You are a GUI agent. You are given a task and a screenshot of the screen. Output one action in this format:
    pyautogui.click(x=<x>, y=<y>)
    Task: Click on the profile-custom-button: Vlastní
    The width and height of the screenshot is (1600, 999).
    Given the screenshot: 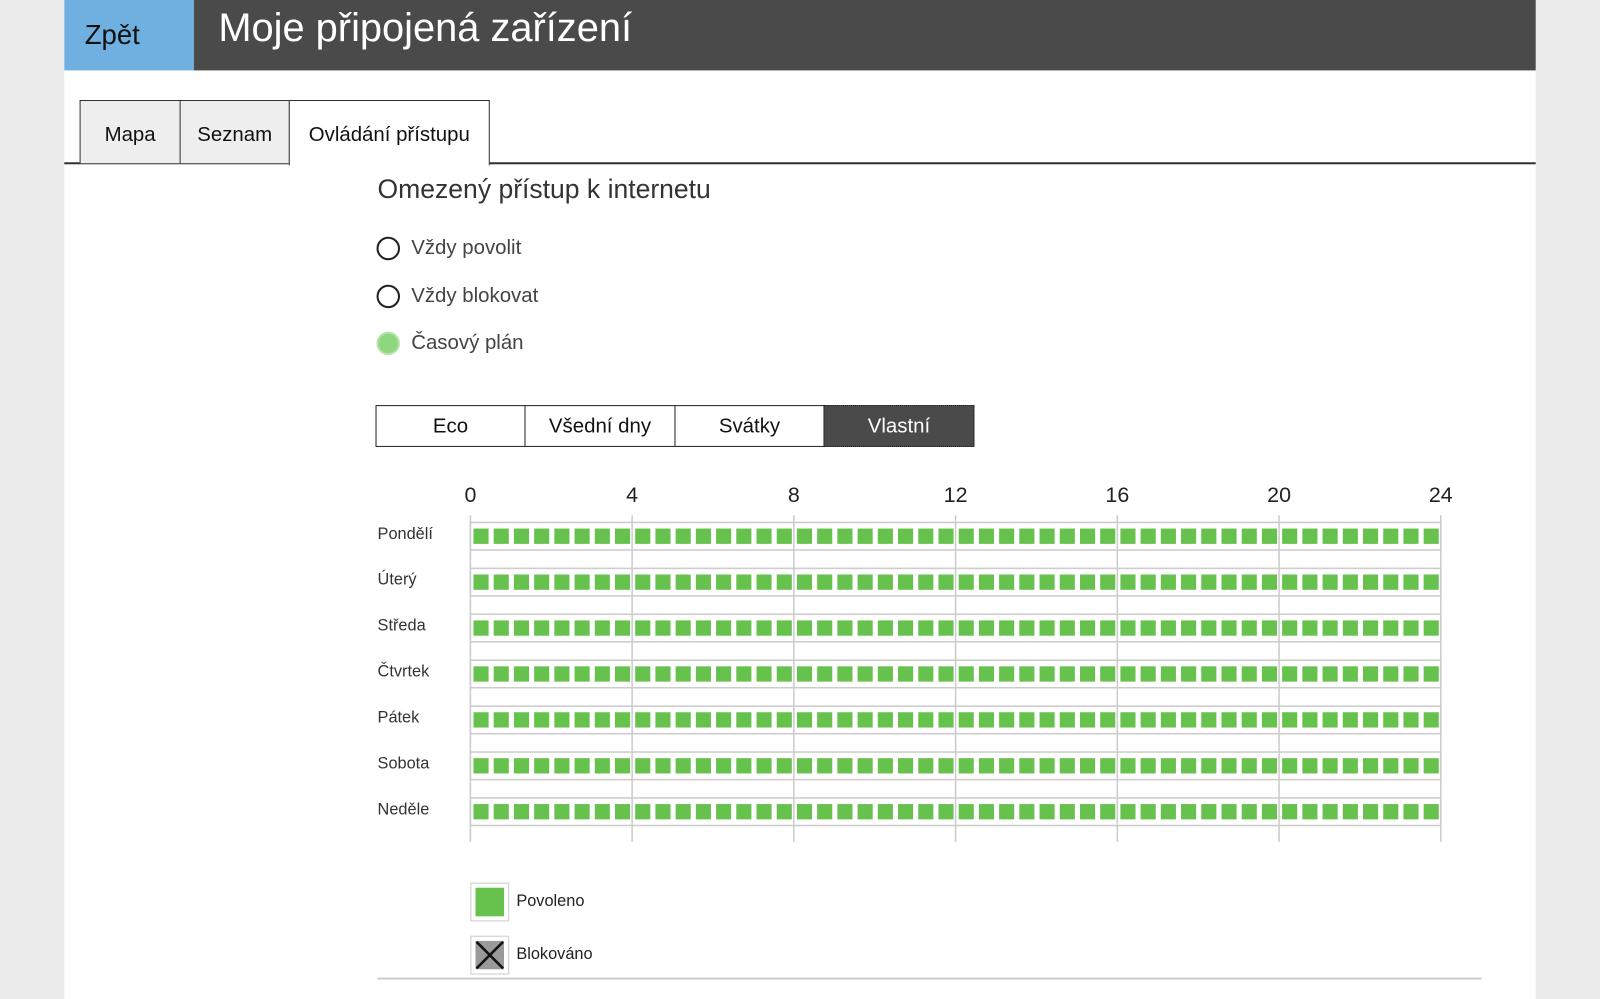 What is the action you would take?
    pyautogui.click(x=899, y=426)
    